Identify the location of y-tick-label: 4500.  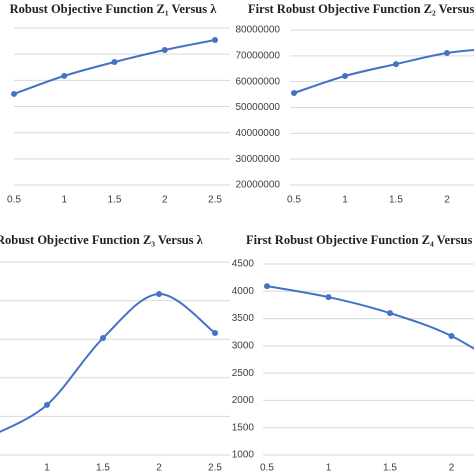
(243, 264).